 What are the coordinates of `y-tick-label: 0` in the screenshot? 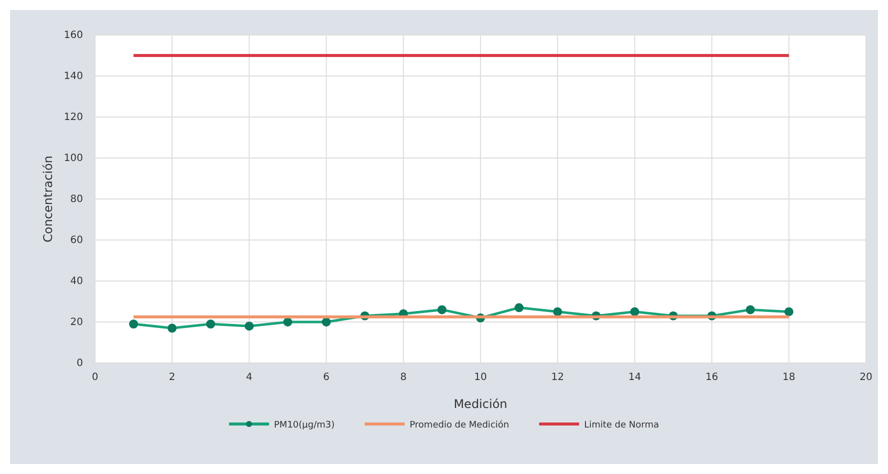 It's located at (79, 364).